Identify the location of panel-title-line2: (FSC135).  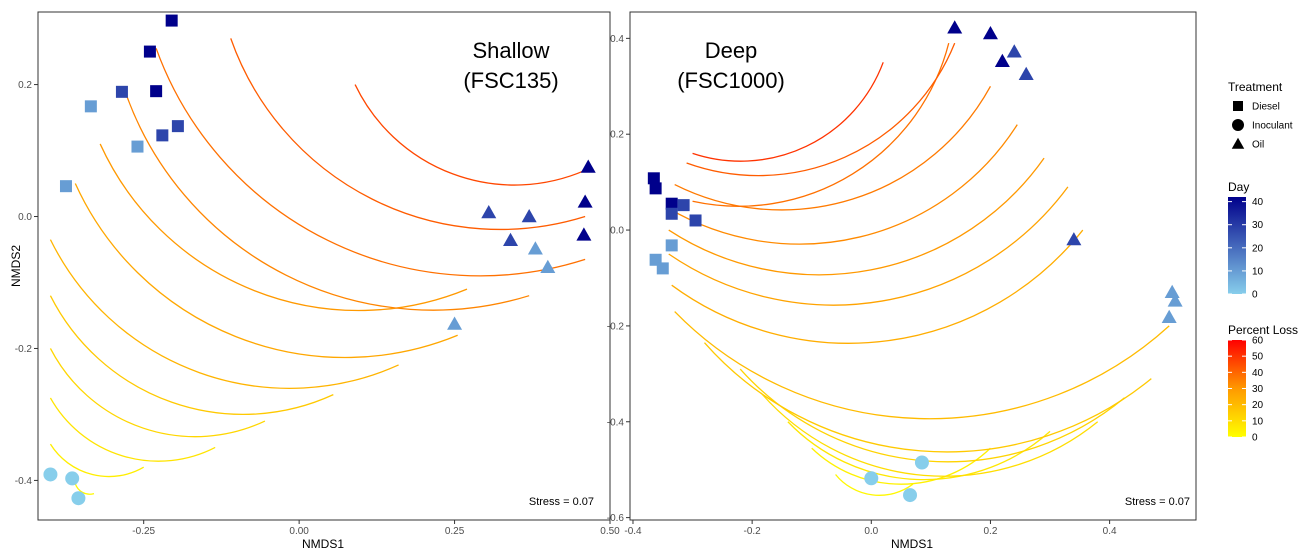
(510, 80).